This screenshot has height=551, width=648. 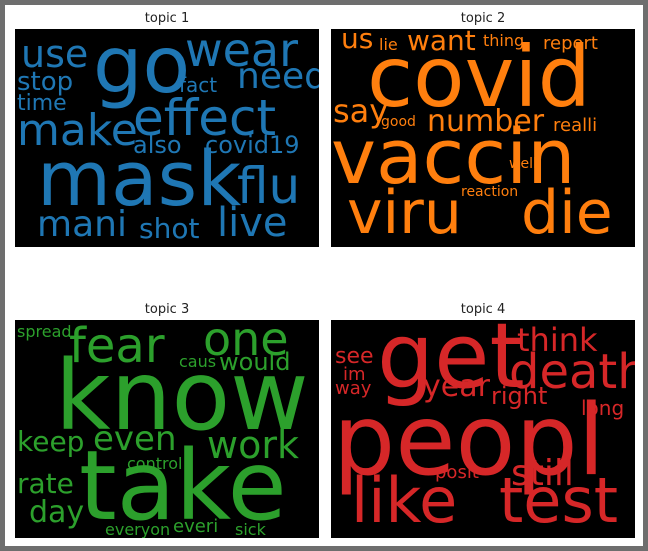 I want to click on word-spread: spread, so click(x=44, y=331).